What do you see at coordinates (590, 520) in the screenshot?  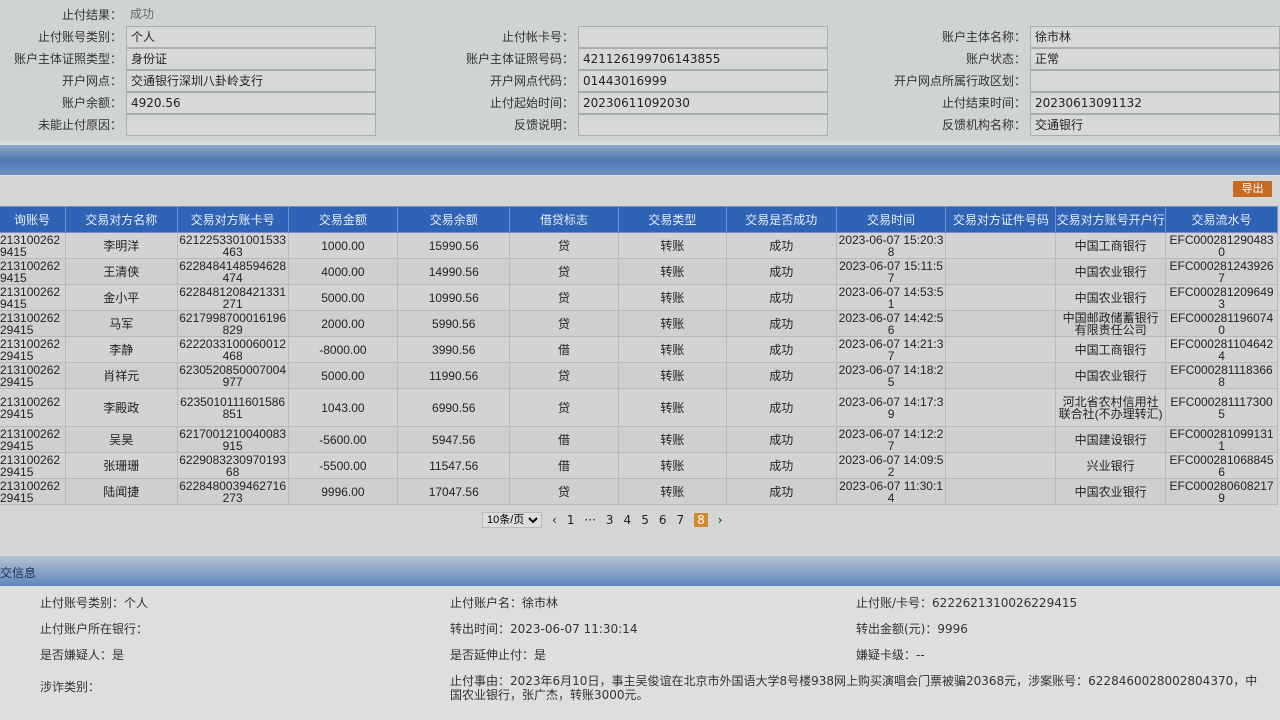 I see `page-button: ···` at bounding box center [590, 520].